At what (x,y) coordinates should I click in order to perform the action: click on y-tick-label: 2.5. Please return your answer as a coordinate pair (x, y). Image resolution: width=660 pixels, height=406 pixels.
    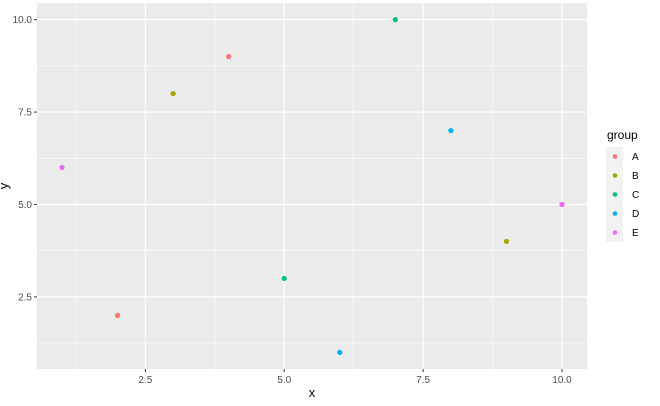
    Looking at the image, I should click on (25, 297).